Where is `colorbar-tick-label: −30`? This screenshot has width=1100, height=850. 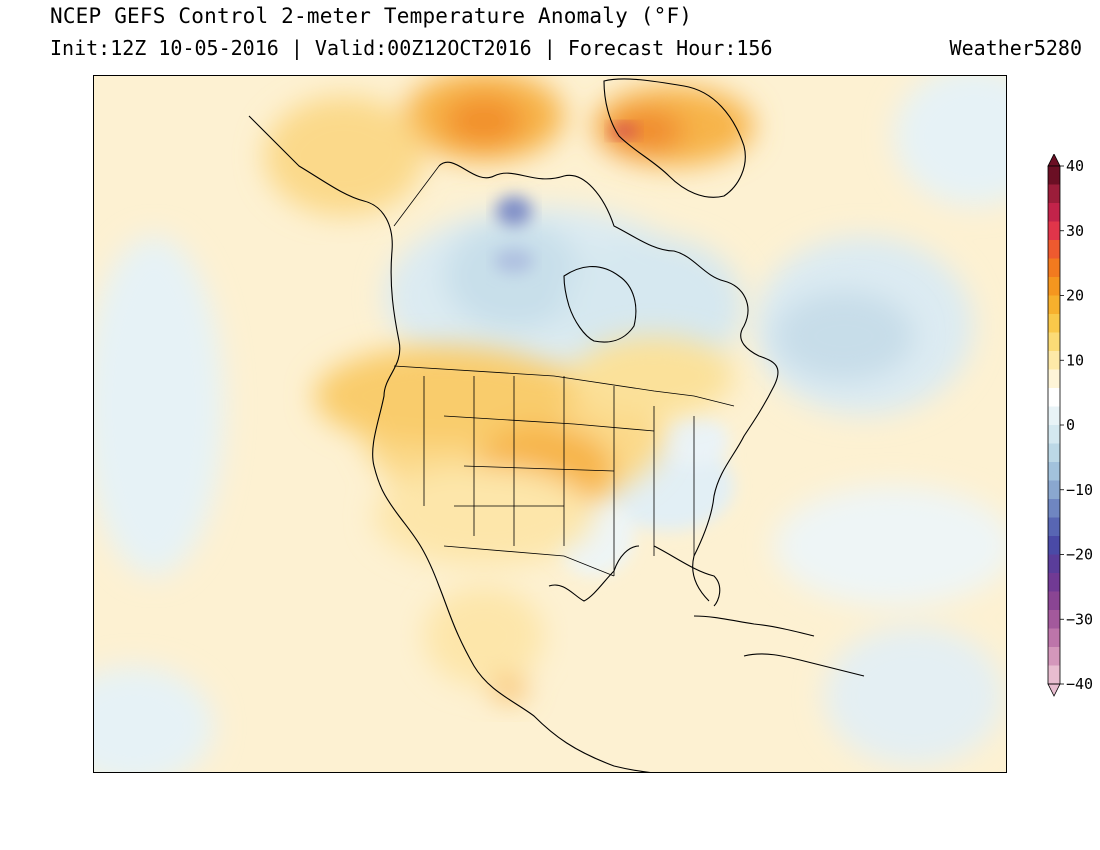
colorbar-tick-label: −30 is located at coordinates (1079, 619).